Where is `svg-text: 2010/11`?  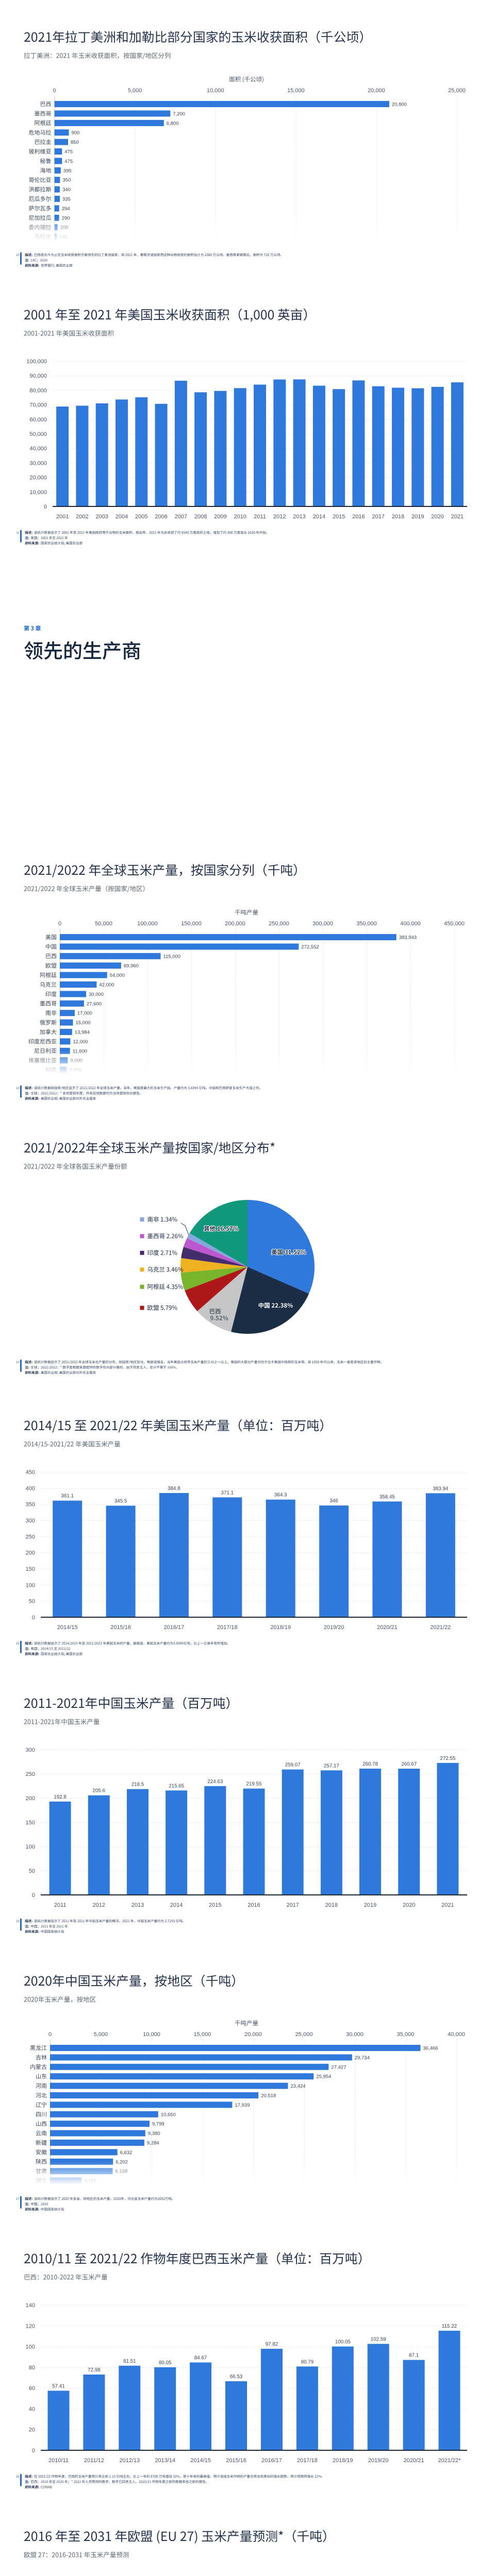
svg-text: 2010/11 is located at coordinates (58, 2461).